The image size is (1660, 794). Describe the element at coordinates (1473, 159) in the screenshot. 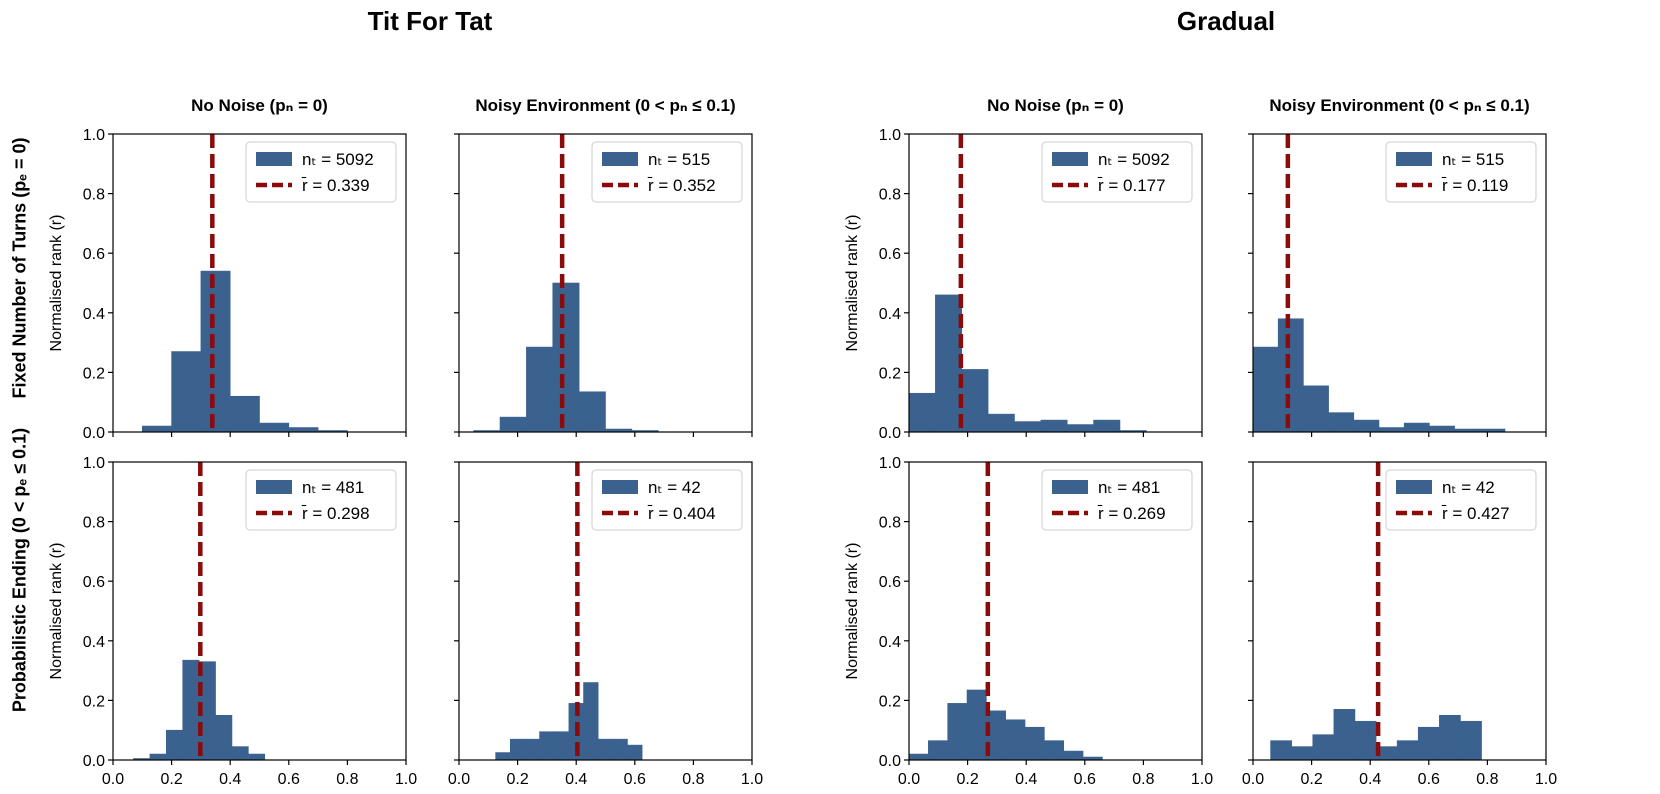

I see `panel-3-legend-n-label: nₜ = 515` at that location.